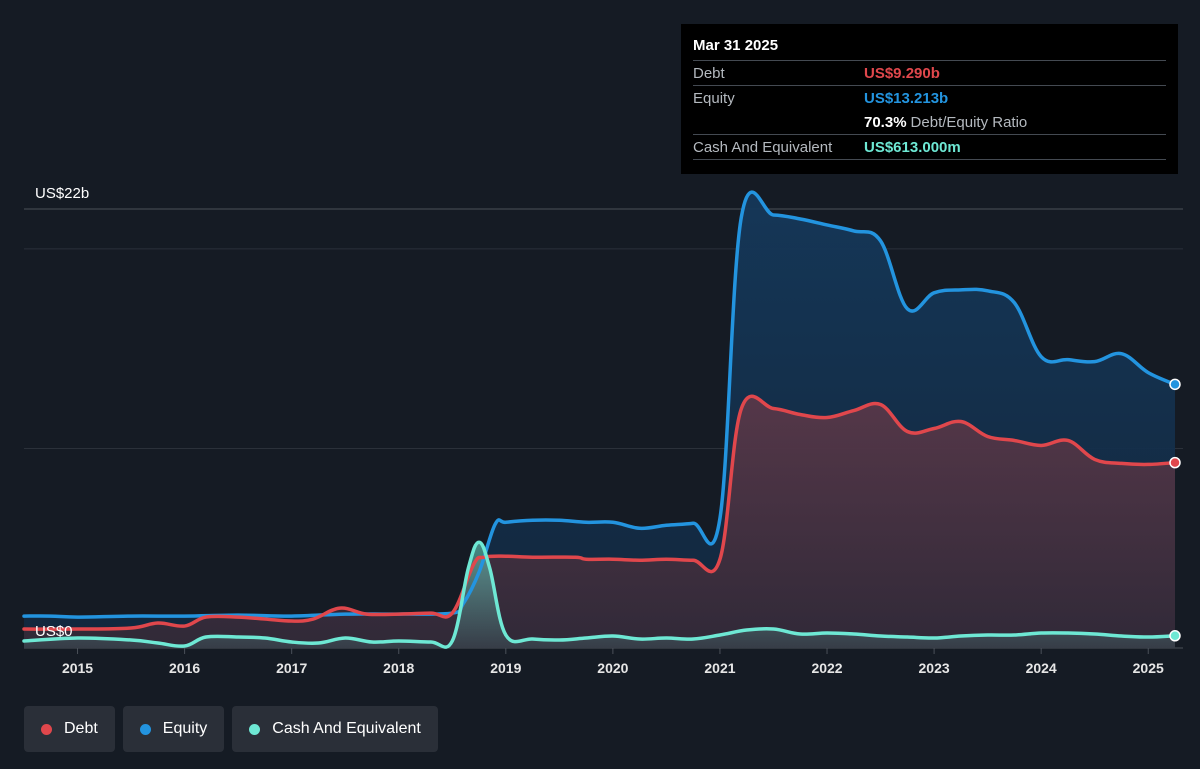 The height and width of the screenshot is (769, 1200). Describe the element at coordinates (1175, 636) in the screenshot. I see `cash-end-dot` at that location.